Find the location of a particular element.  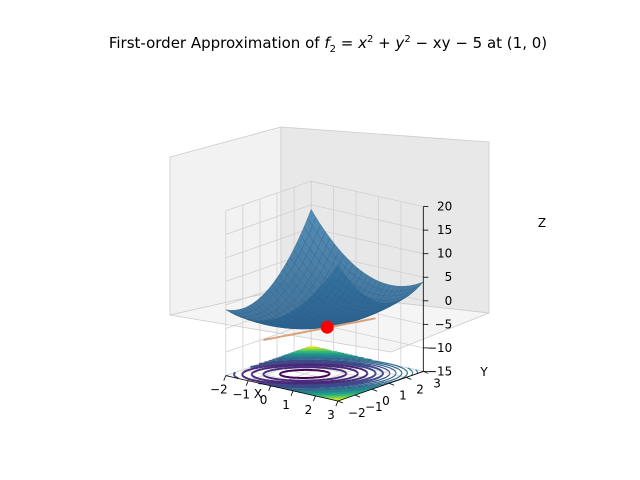

z-tick-label: 20 is located at coordinates (444, 207).